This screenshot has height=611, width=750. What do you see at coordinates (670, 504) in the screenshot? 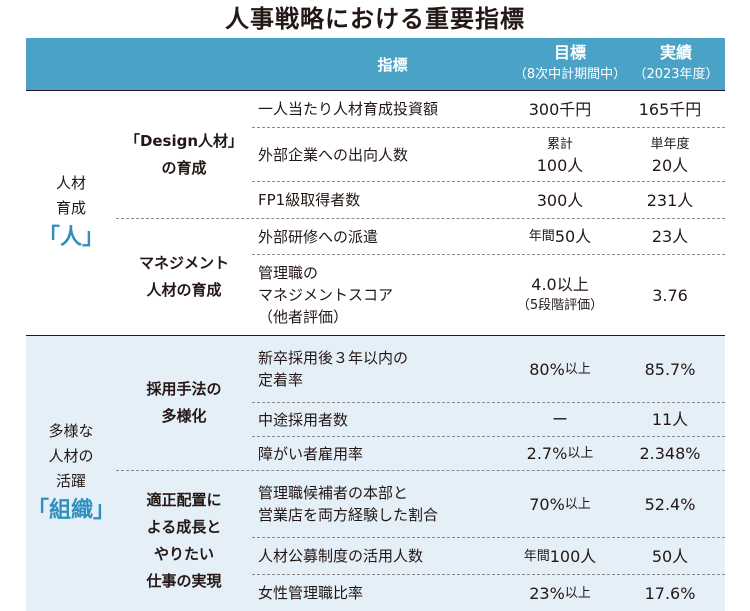
I see `table-row-actual: 52.4%` at bounding box center [670, 504].